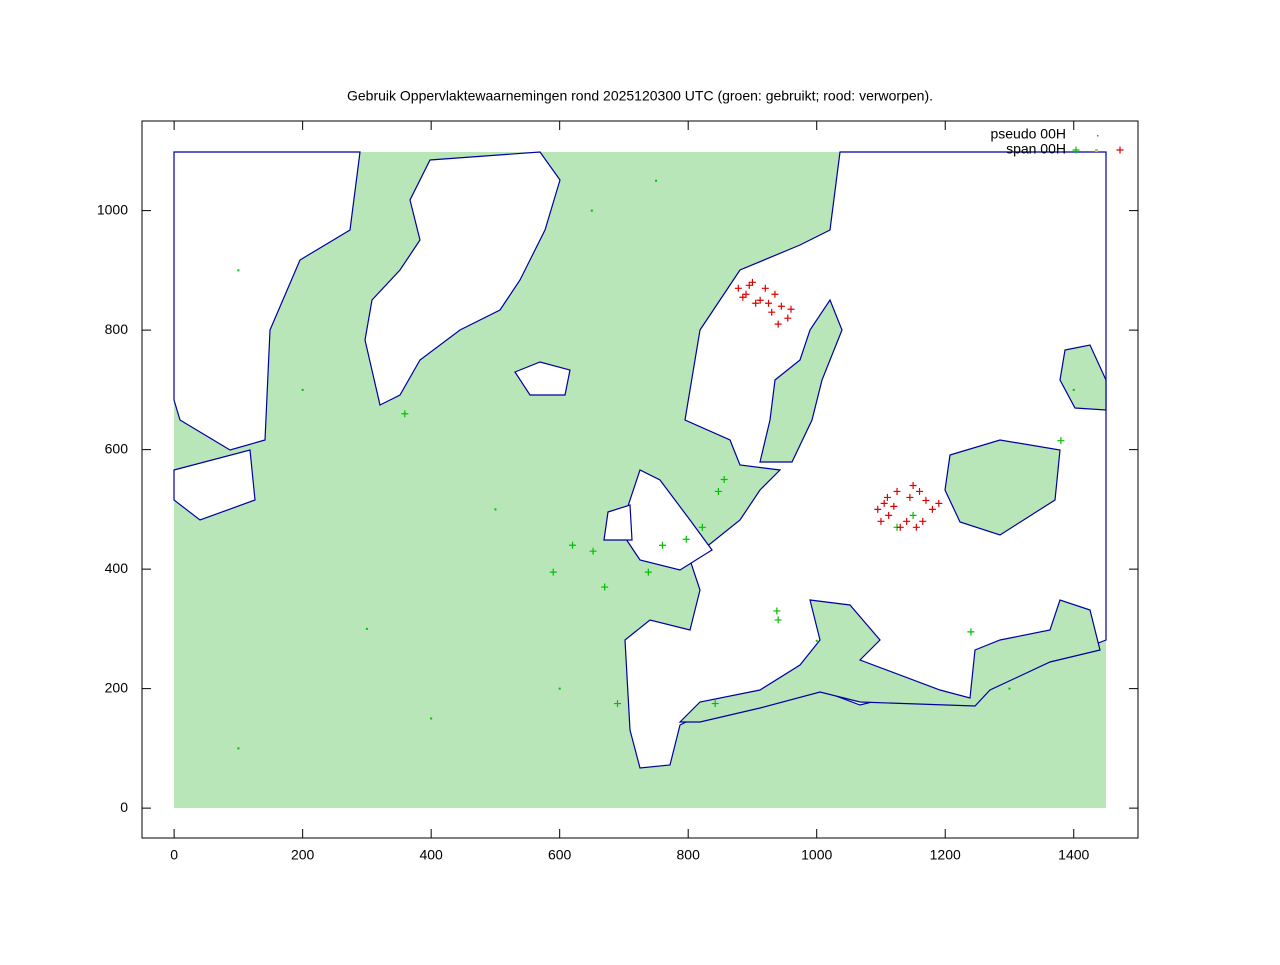 Image resolution: width=1280 pixels, height=965 pixels. Describe the element at coordinates (618, 522) in the screenshot. I see `ireland` at that location.